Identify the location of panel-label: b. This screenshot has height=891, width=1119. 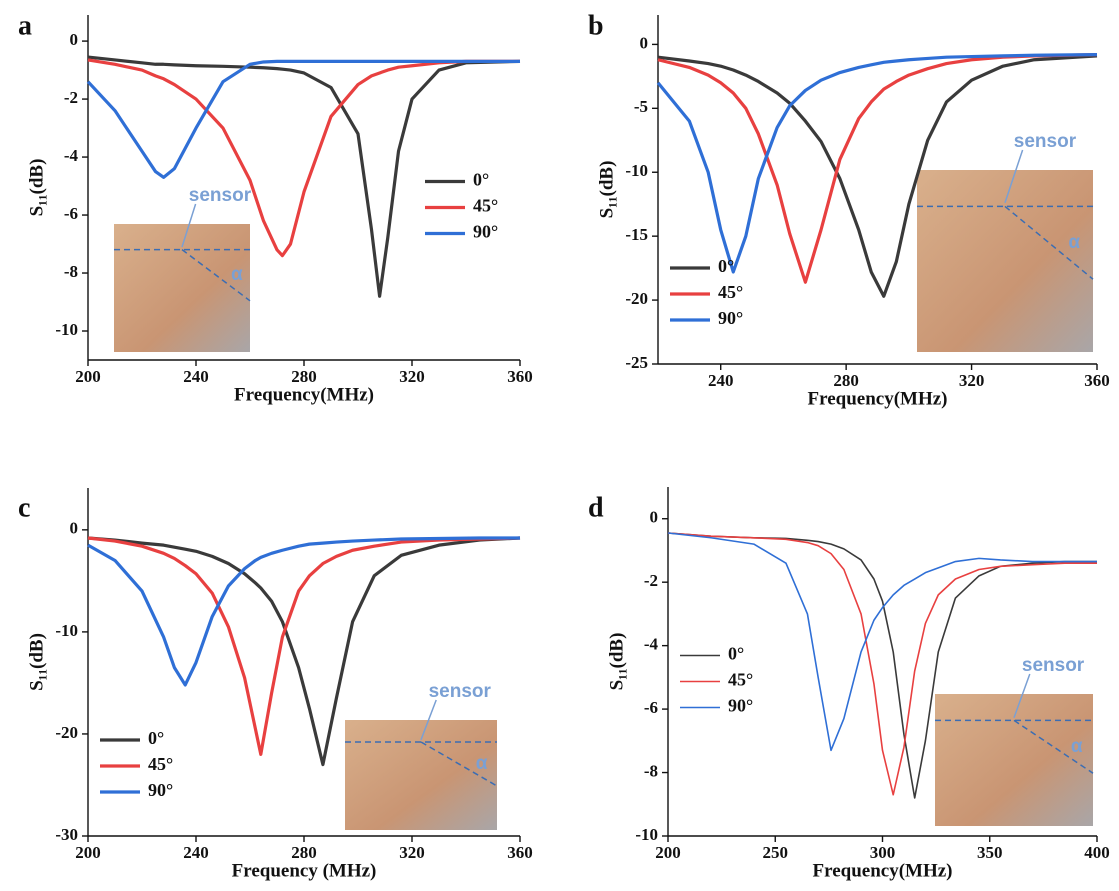
(596, 25).